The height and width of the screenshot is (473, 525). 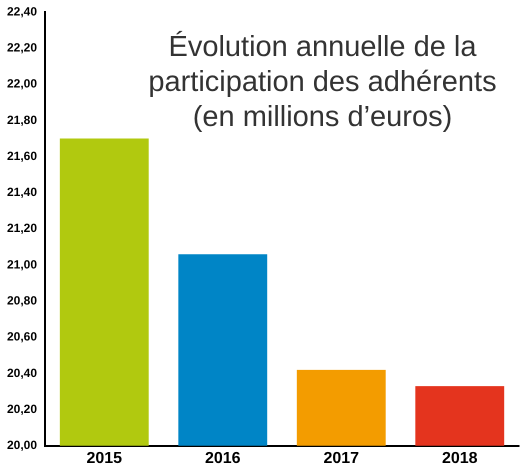 What do you see at coordinates (22, 301) in the screenshot?
I see `y-tick-label: 20,80` at bounding box center [22, 301].